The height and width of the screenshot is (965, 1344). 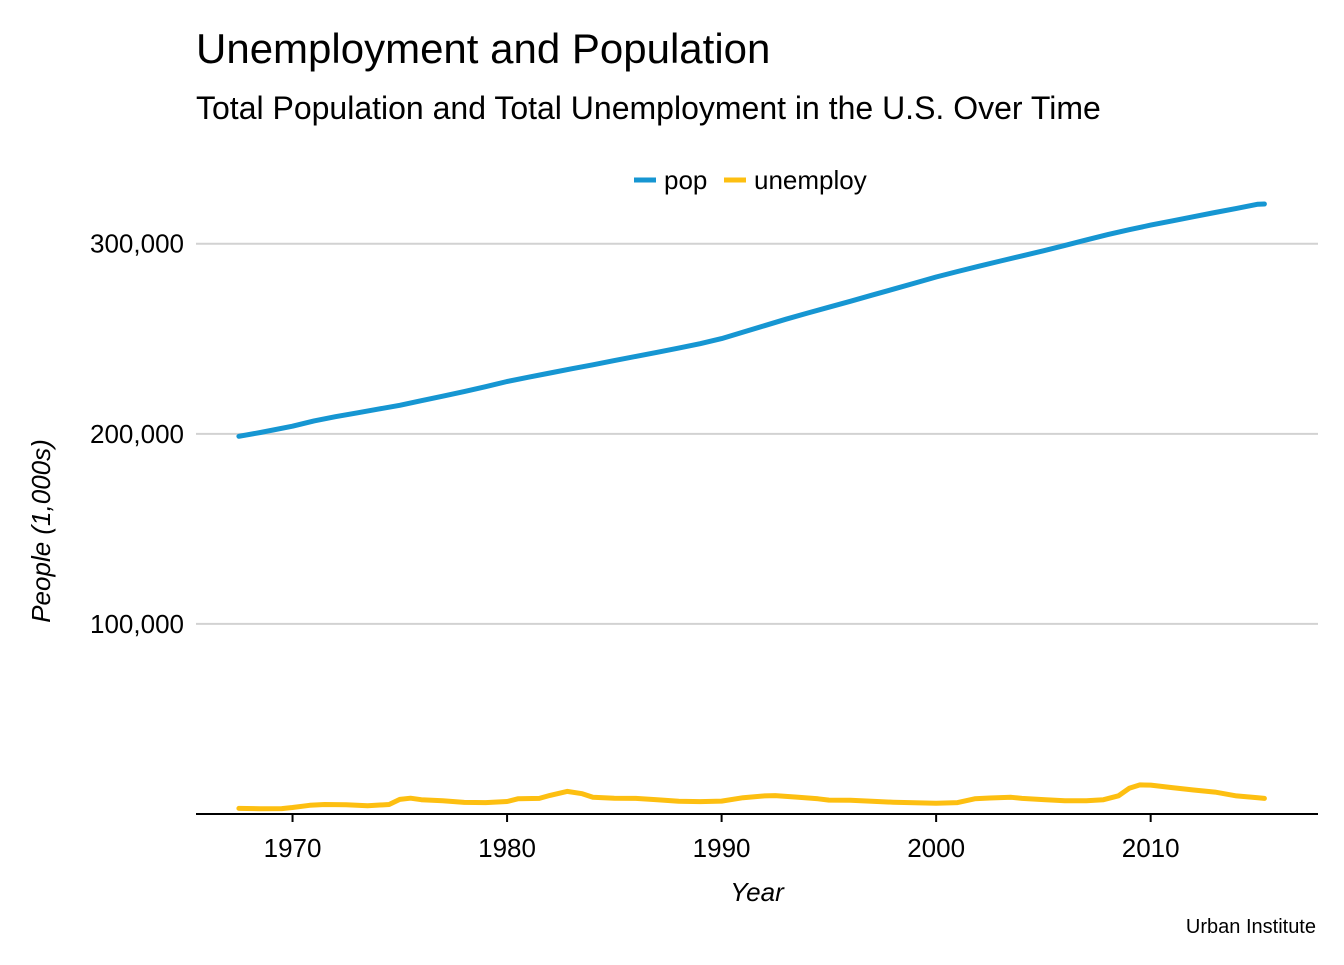 I want to click on y-tick-label-0: 100,000, so click(x=137, y=624).